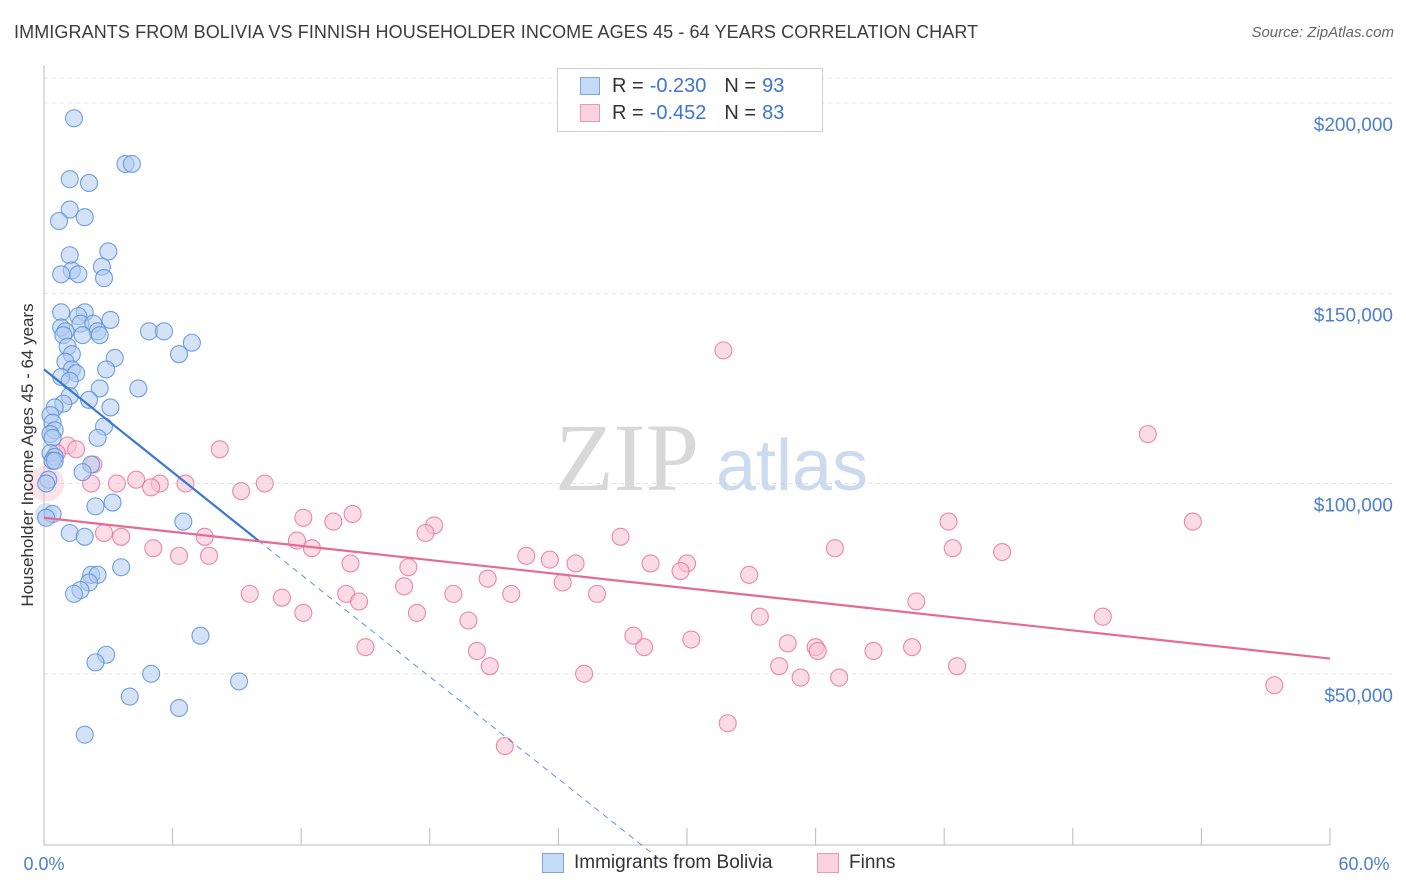  What do you see at coordinates (828, 863) in the screenshot?
I see `bottom-legend-swatch-pink` at bounding box center [828, 863].